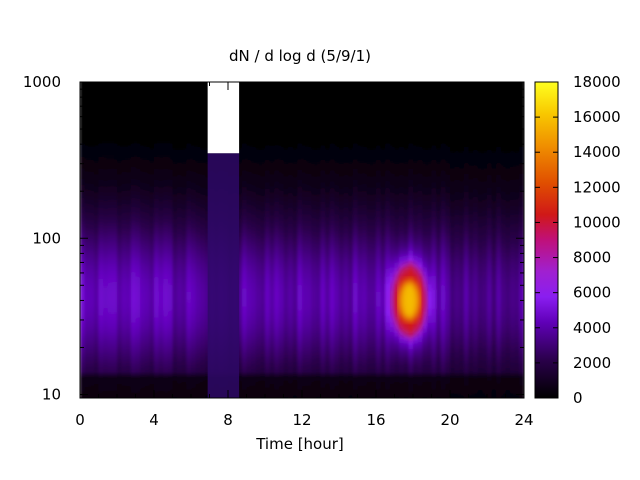 The image size is (640, 480). What do you see at coordinates (597, 187) in the screenshot?
I see `colorbar-tick-label: 12000` at bounding box center [597, 187].